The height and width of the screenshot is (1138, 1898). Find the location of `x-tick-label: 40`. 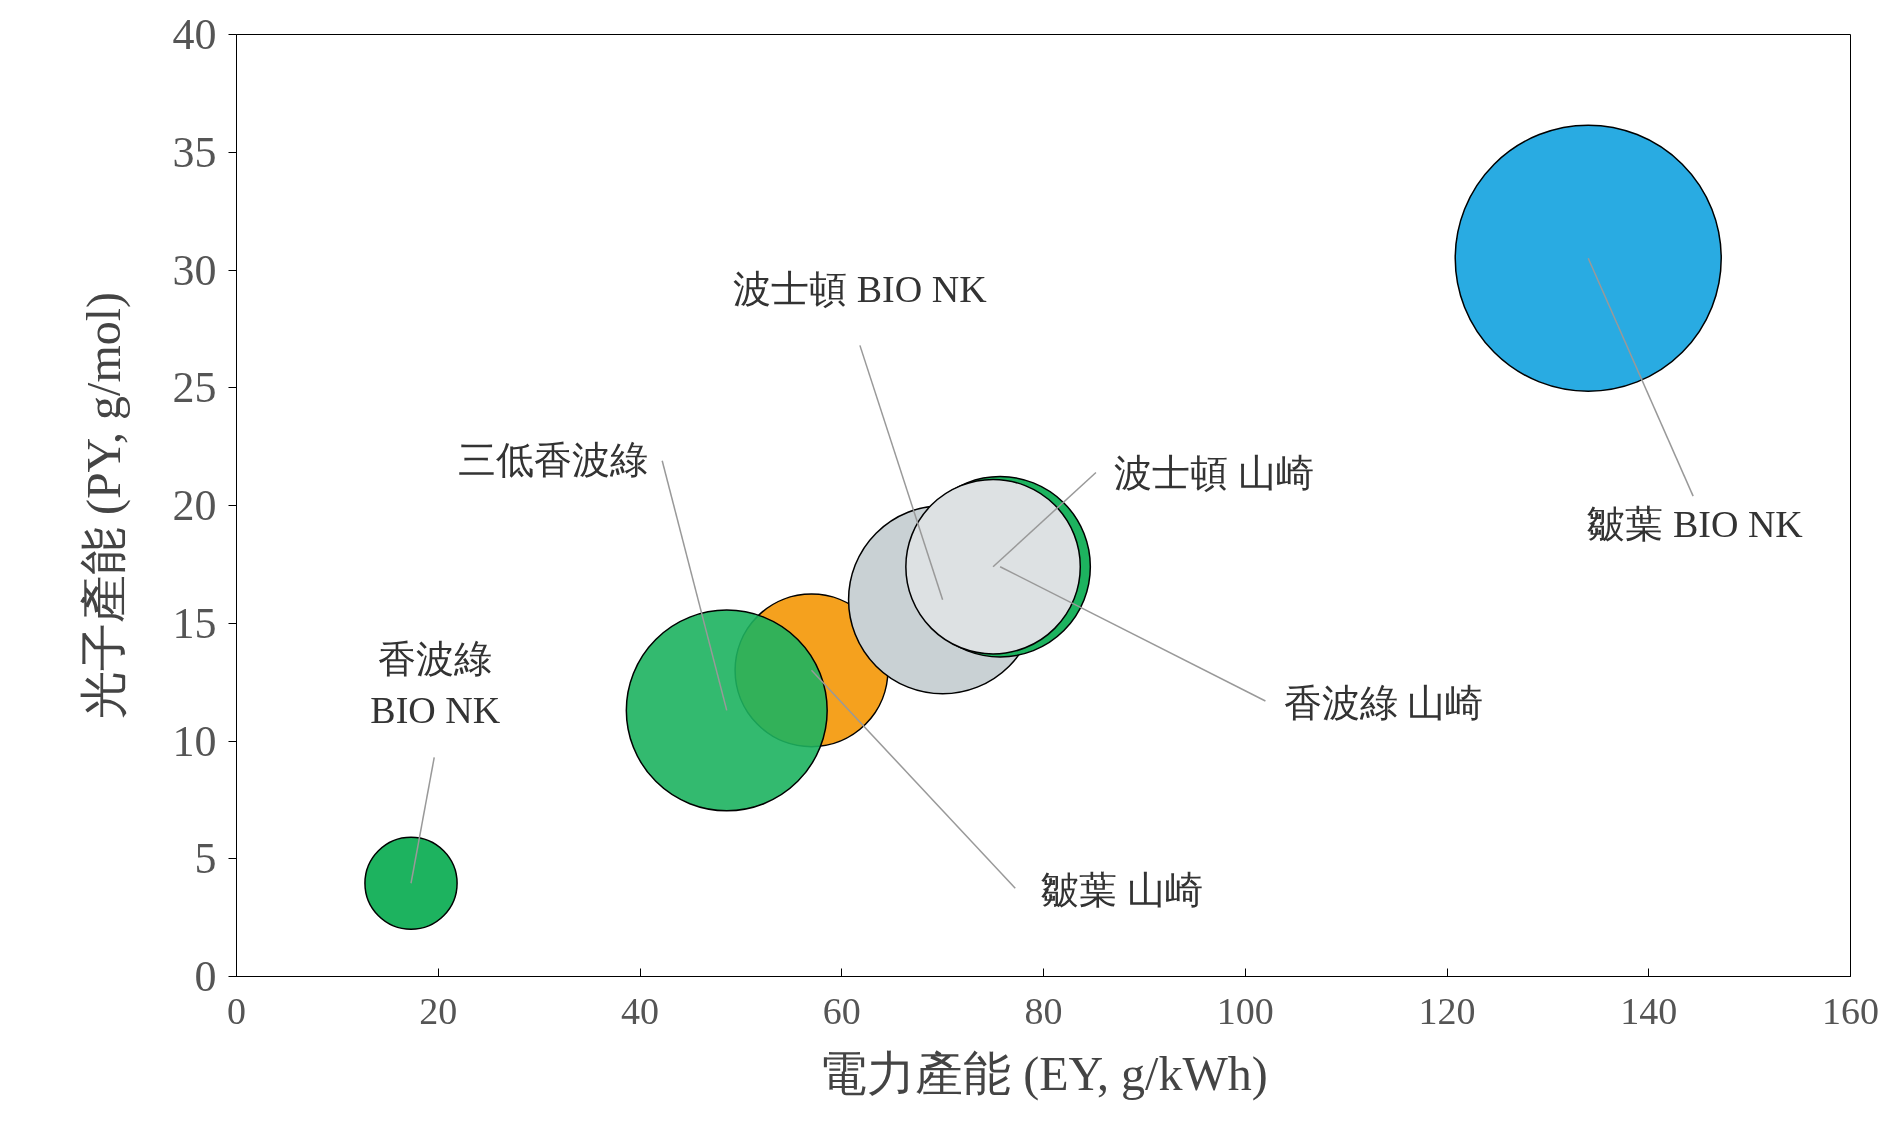

x-tick-label: 40 is located at coordinates (640, 1010).